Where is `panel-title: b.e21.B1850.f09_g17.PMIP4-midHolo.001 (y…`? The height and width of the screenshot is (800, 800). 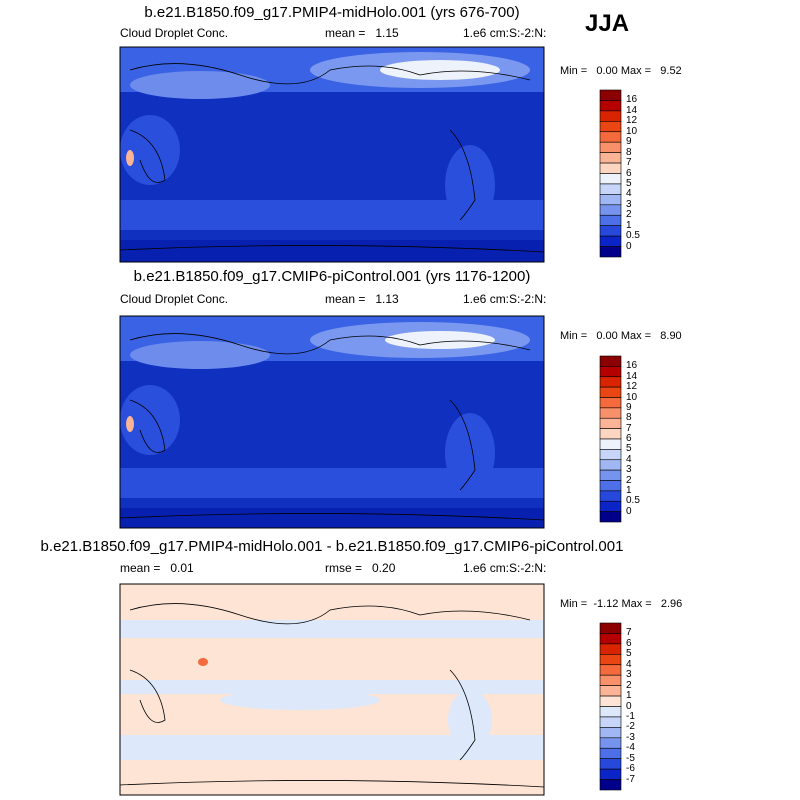
panel-title: b.e21.B1850.f09_g17.PMIP4-midHolo.001 (y… is located at coordinates (332, 12).